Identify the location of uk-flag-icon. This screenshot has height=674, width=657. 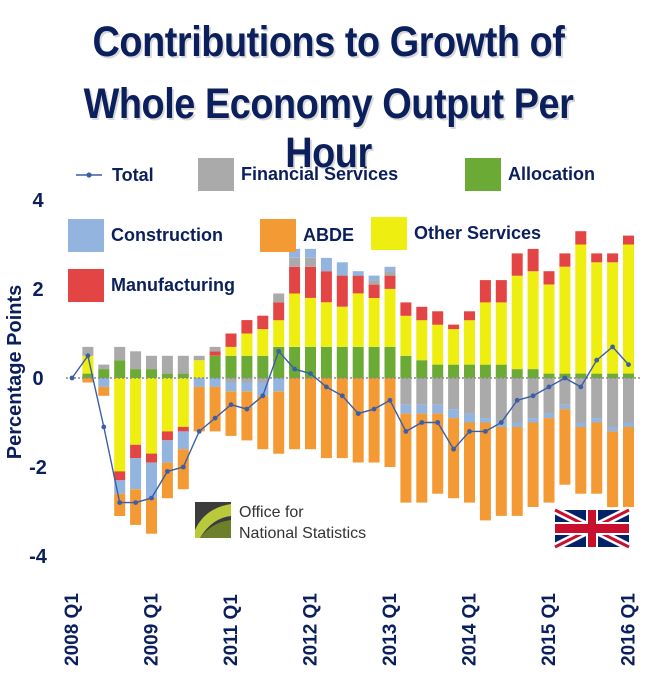
(592, 528).